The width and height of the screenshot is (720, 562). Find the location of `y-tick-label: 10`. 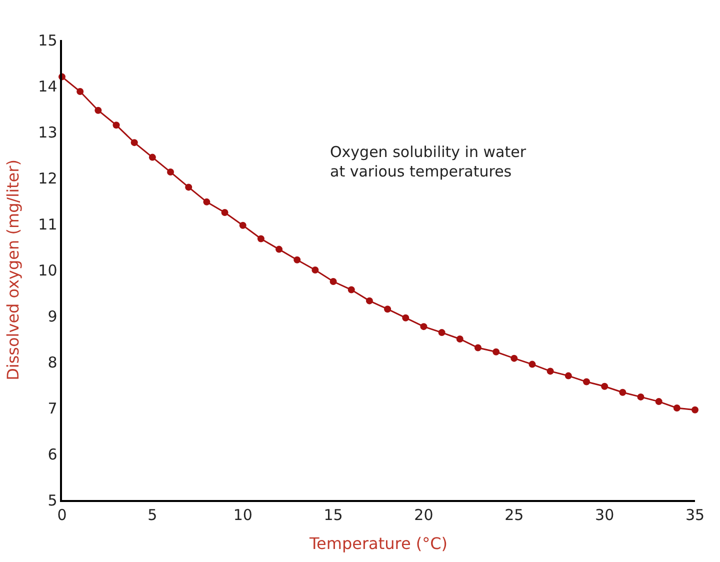

y-tick-label: 10 is located at coordinates (48, 270).